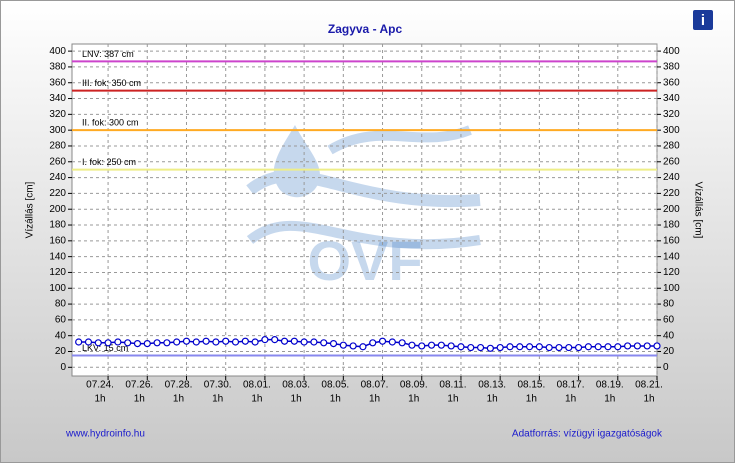 The image size is (735, 468). I want to click on y2-tick-label: 240, so click(671, 177).